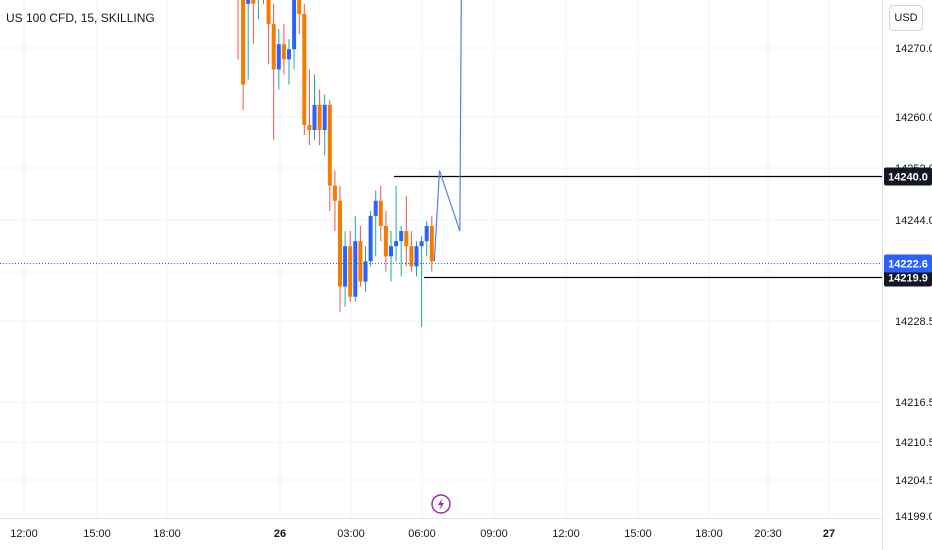 This screenshot has width=932, height=550. What do you see at coordinates (351, 534) in the screenshot?
I see `time-tick-label: 03:00` at bounding box center [351, 534].